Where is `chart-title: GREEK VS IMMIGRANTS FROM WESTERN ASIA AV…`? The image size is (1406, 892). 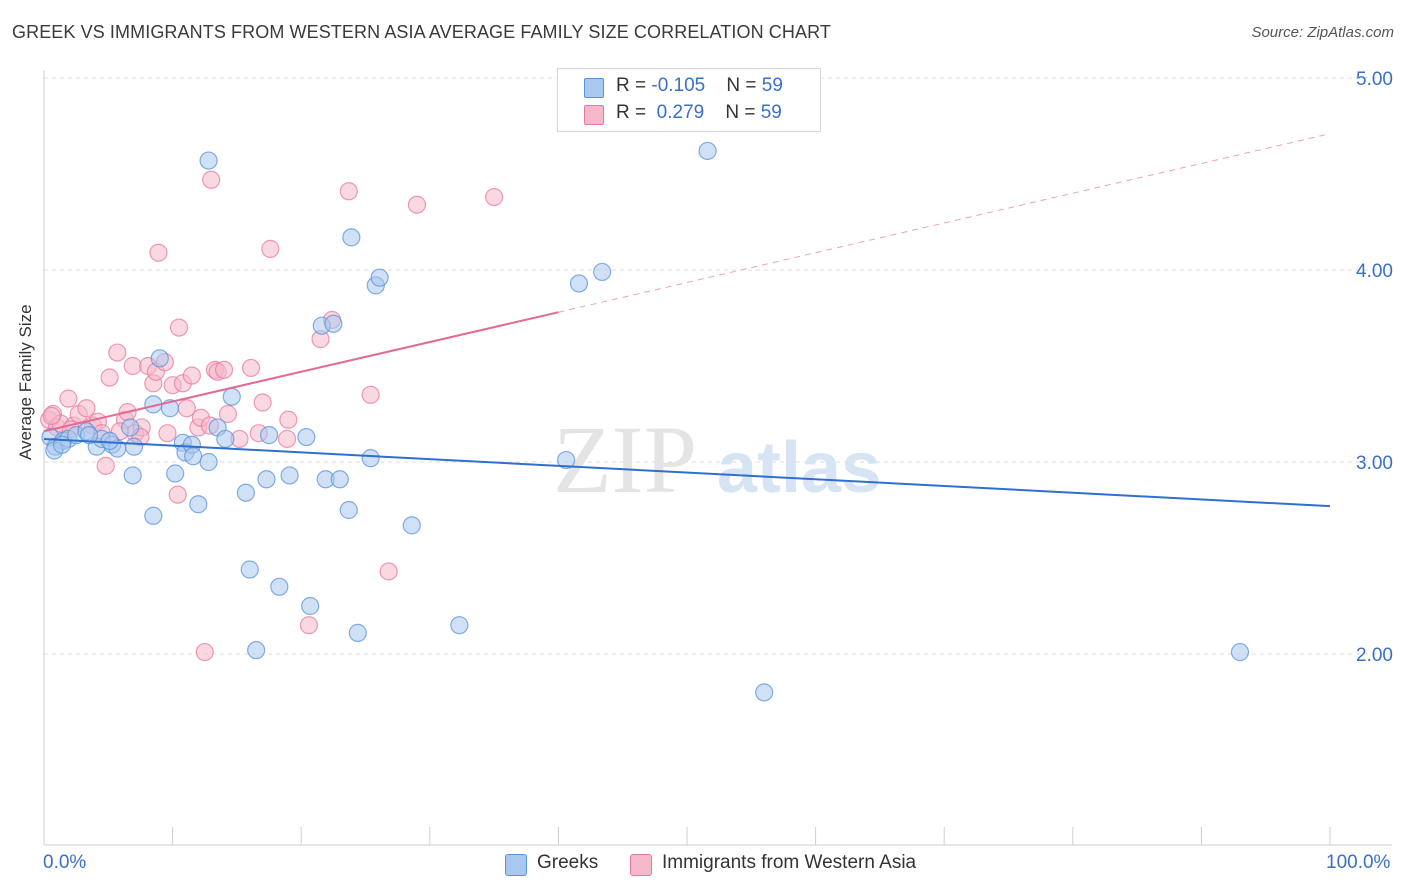 chart-title: GREEK VS IMMIGRANTS FROM WESTERN ASIA AV… is located at coordinates (421, 32).